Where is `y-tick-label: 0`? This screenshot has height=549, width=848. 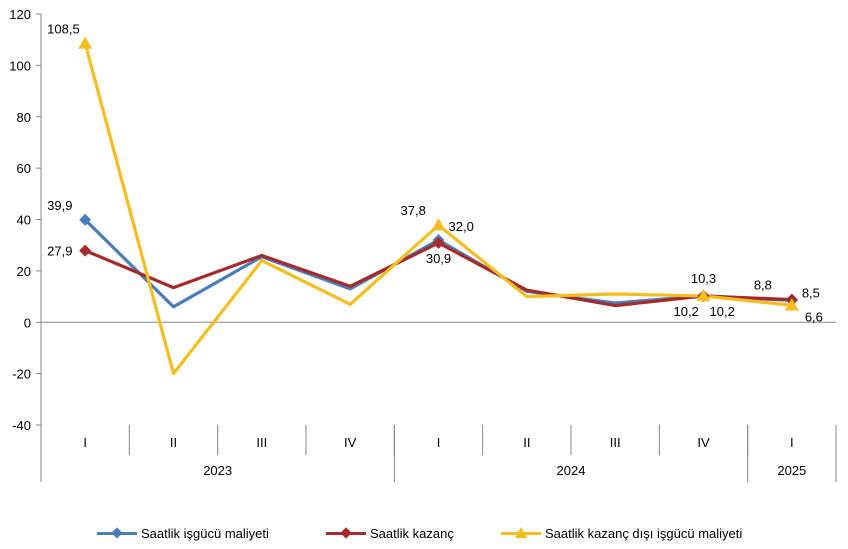 y-tick-label: 0 is located at coordinates (27, 322).